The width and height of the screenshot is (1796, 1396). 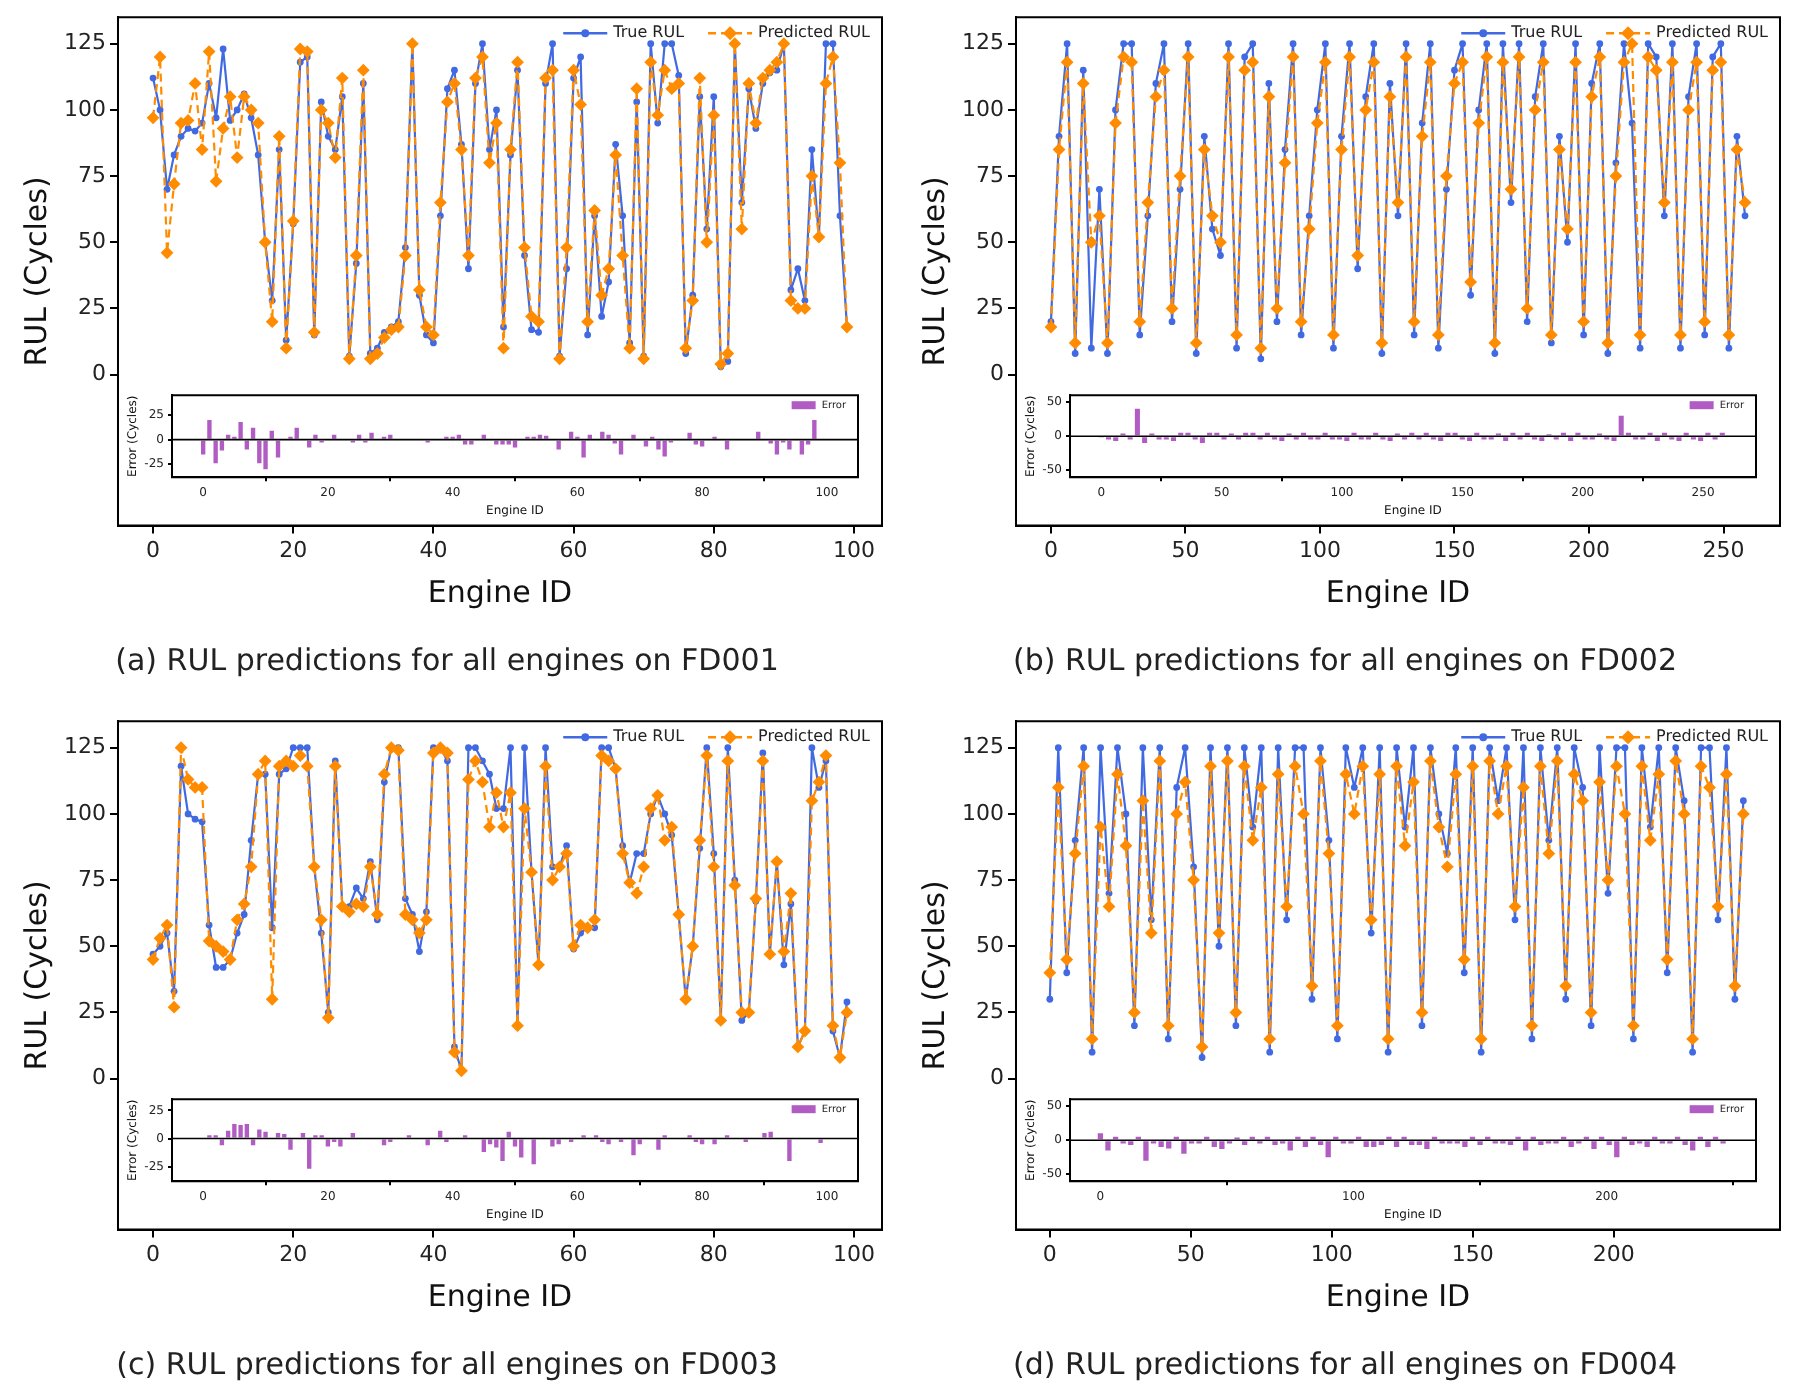 I want to click on text: (b) RUL predictions for all engines on FD002, so click(x=1345, y=659).